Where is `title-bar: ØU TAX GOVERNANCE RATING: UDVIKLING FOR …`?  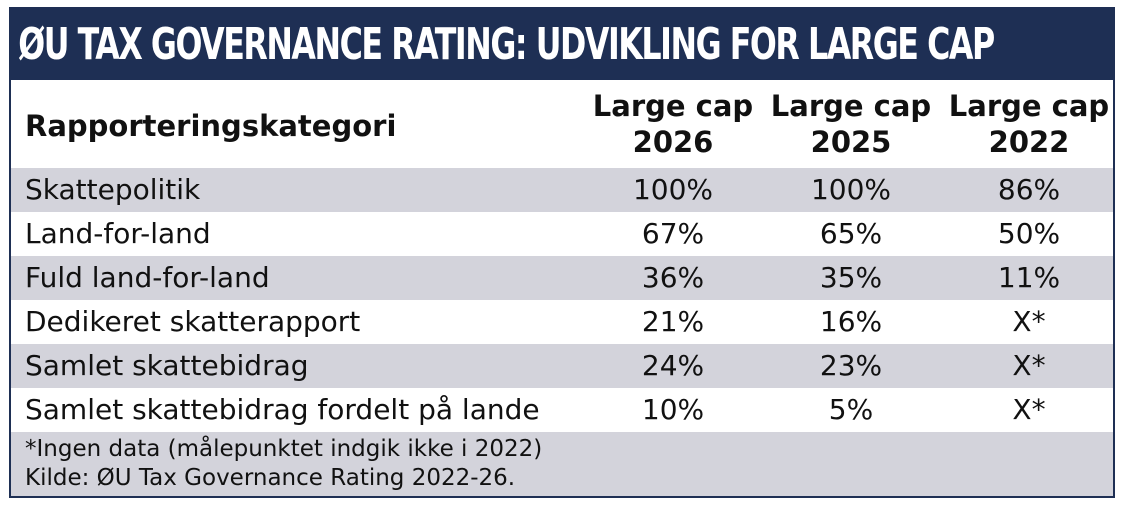 title-bar: ØU TAX GOVERNANCE RATING: UDVIKLING FOR … is located at coordinates (562, 44).